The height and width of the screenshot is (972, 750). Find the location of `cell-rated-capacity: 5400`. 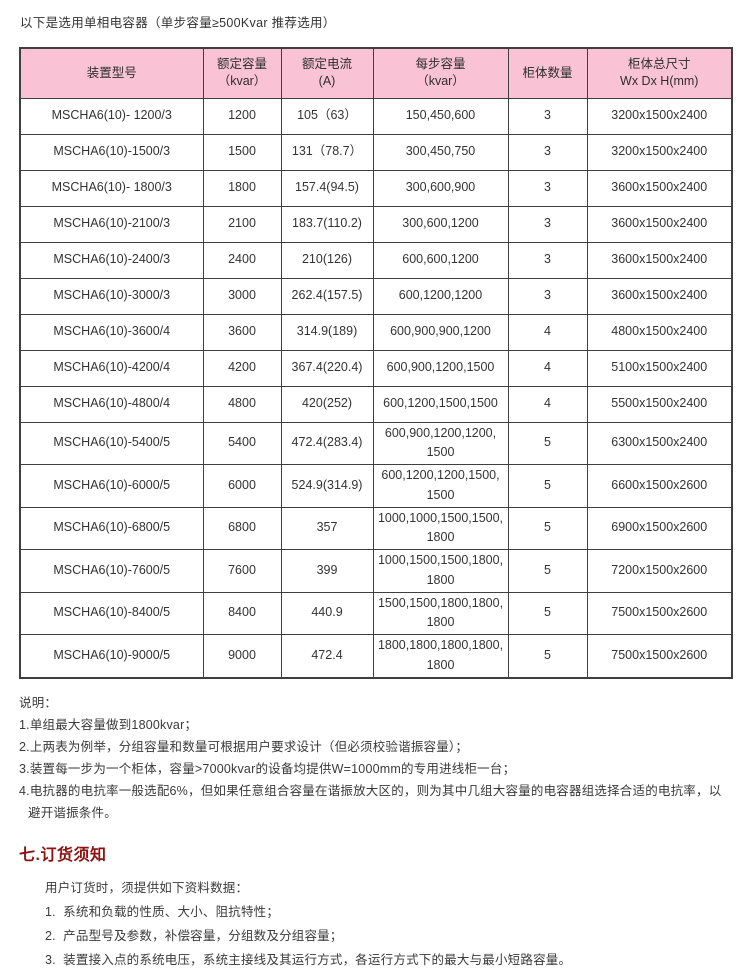

cell-rated-capacity: 5400 is located at coordinates (242, 443).